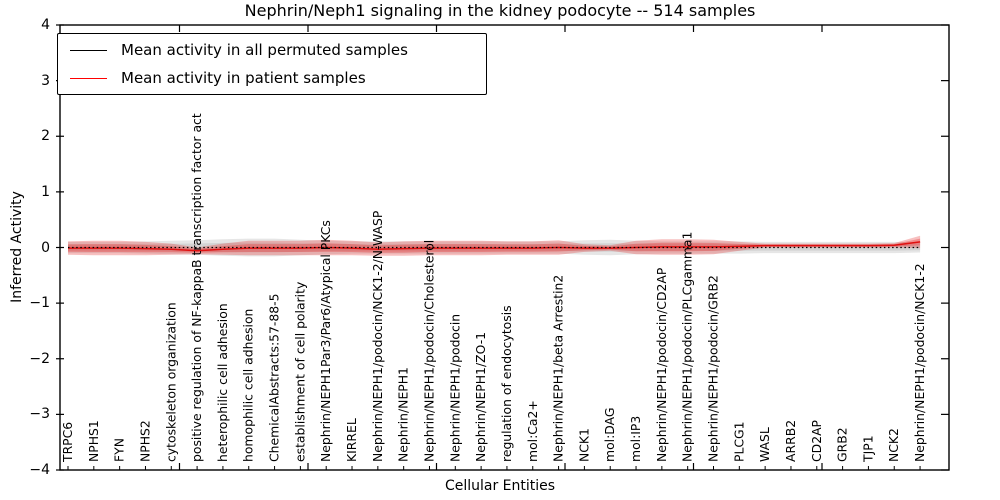 This screenshot has height=500, width=1000. Describe the element at coordinates (45, 80) in the screenshot. I see `y-tick-label: 3` at that location.